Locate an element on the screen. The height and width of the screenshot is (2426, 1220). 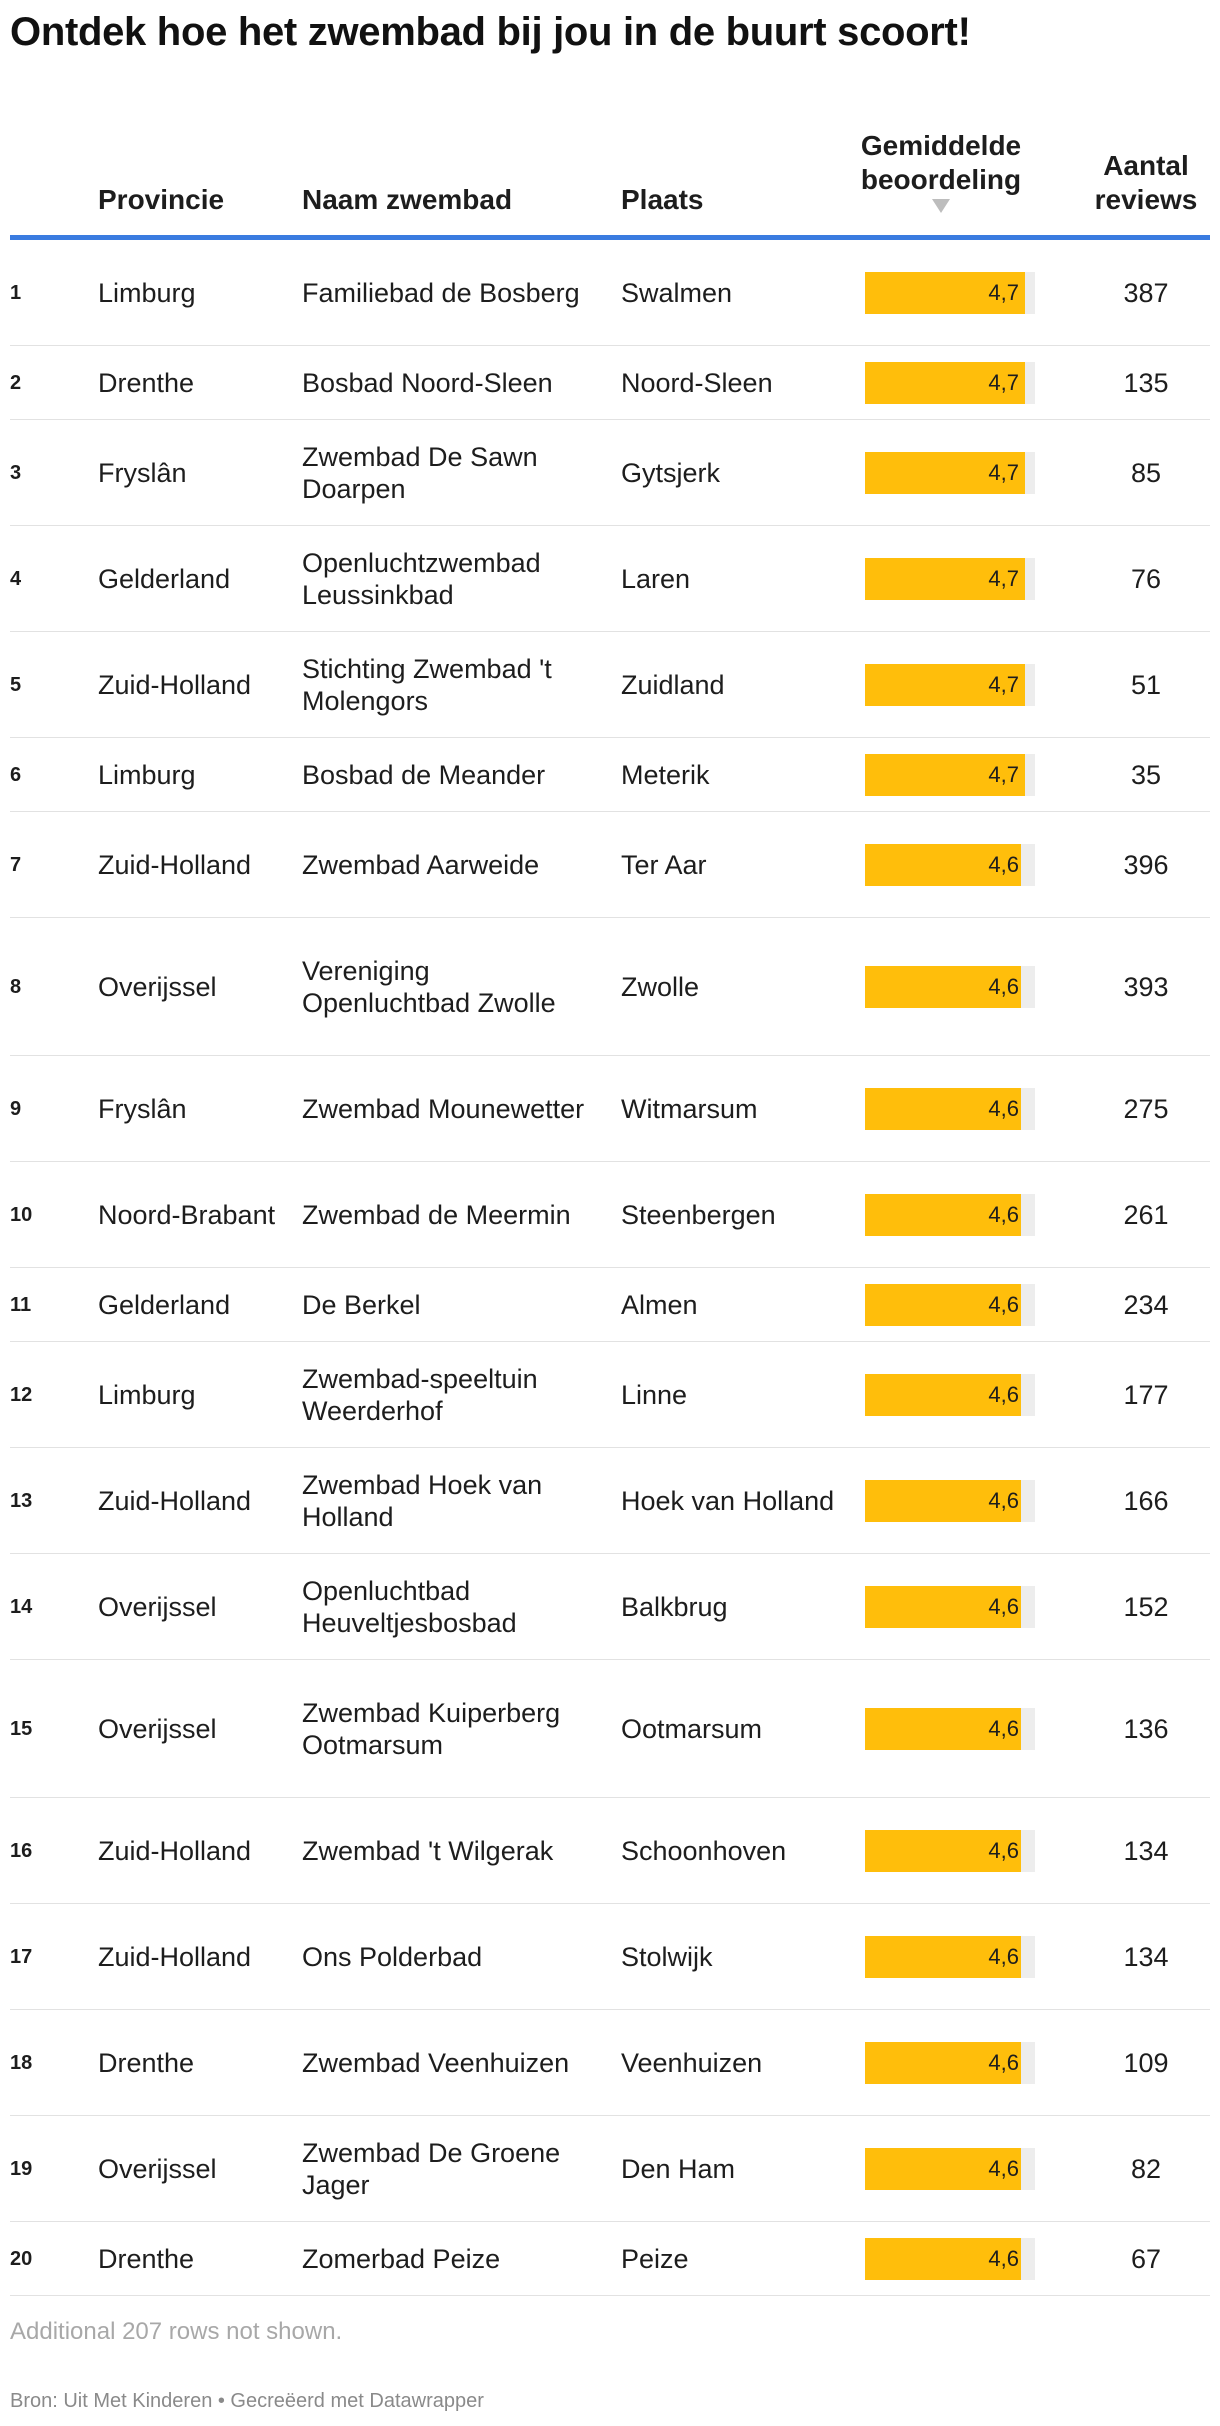
naam-cell: Zwembad Mounewetter is located at coordinates (443, 1108).